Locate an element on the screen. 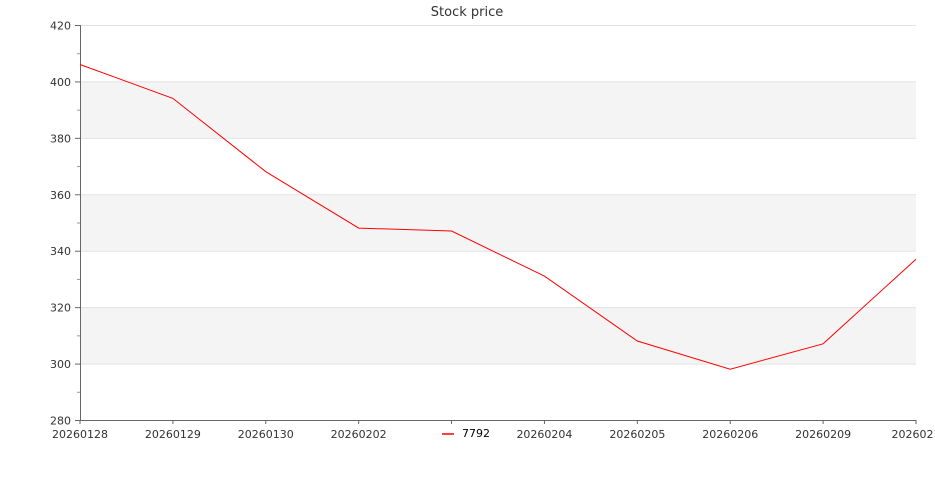 Image resolution: width=935 pixels, height=500 pixels. legend-background is located at coordinates (470, 433).